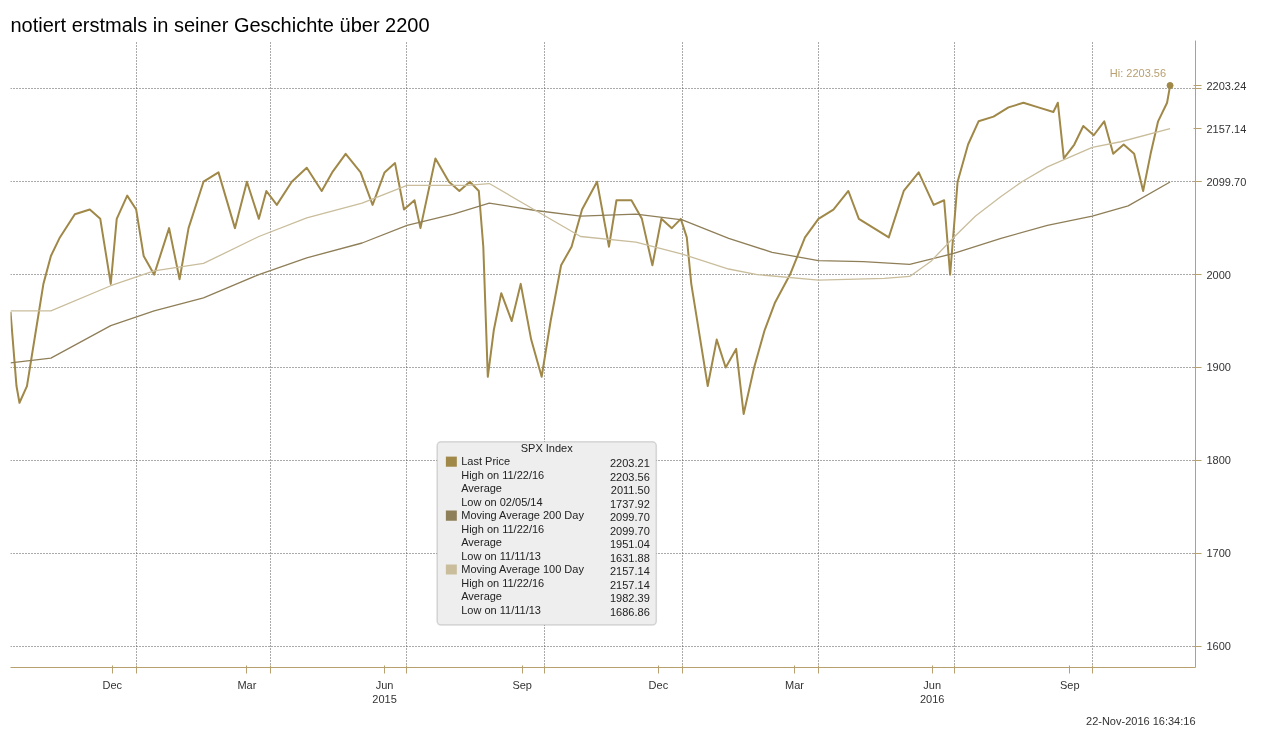  I want to click on y-tick-label: 1700, so click(1218, 553).